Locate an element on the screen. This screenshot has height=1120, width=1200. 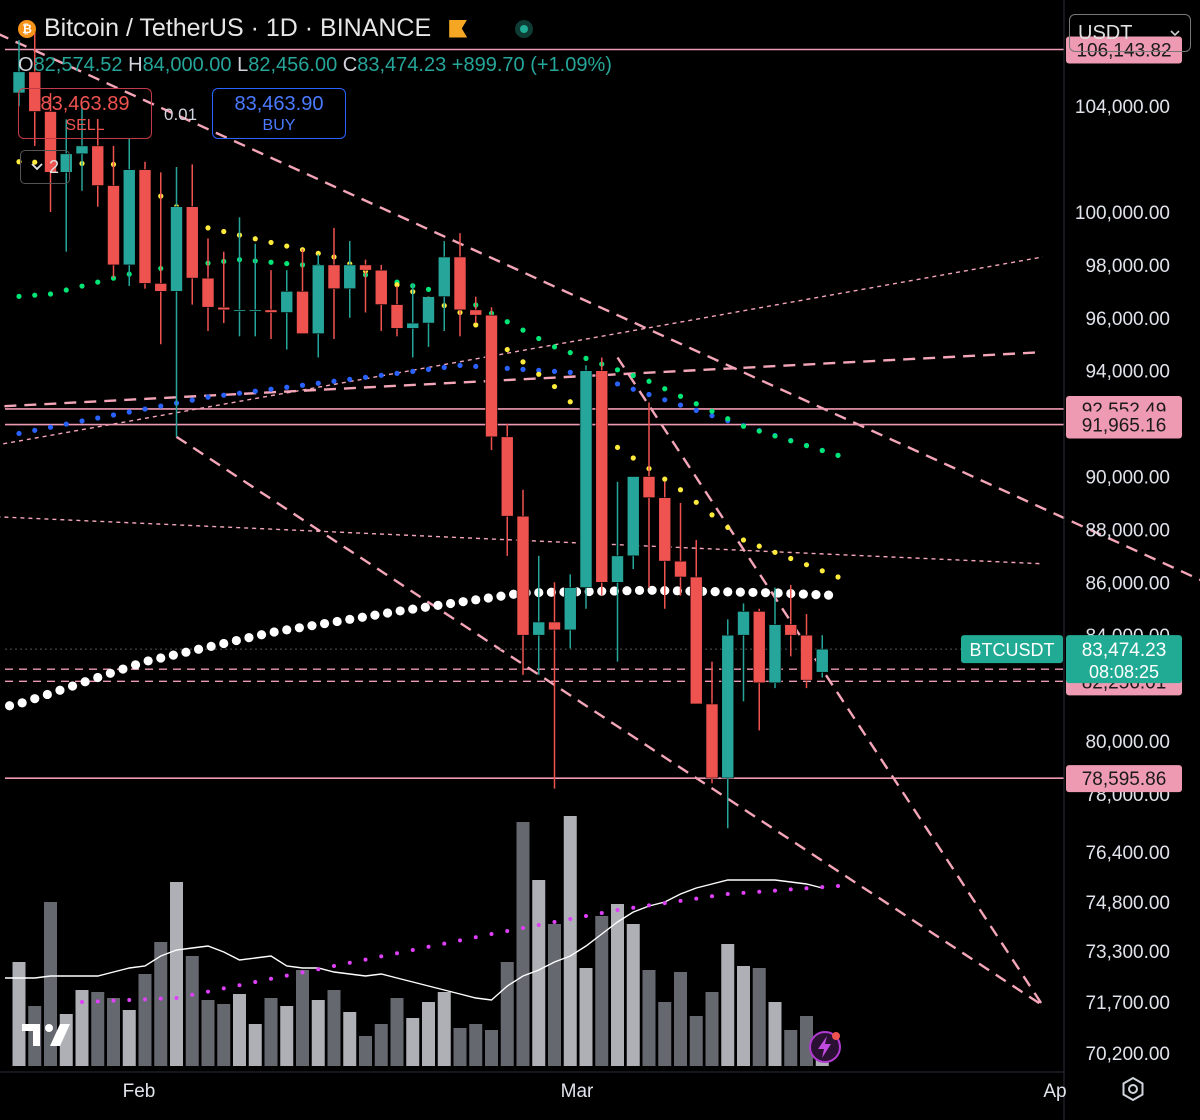
sell-button: 83,463.89 SELL is located at coordinates (85, 113).